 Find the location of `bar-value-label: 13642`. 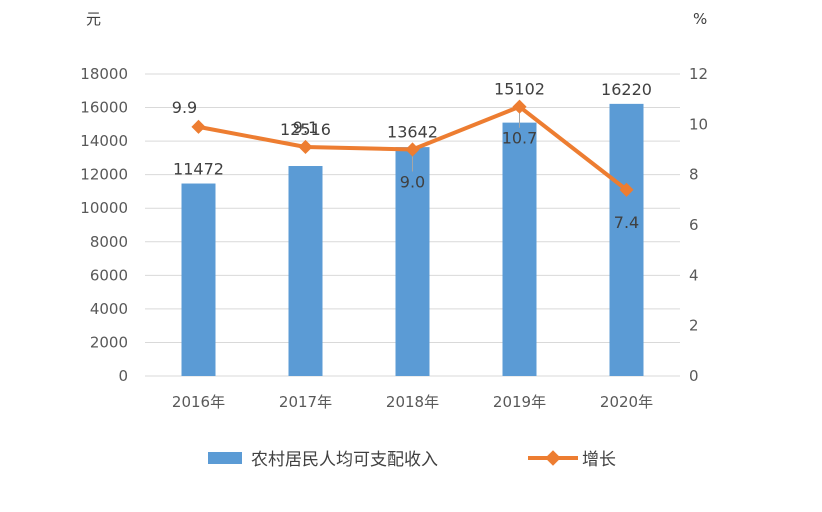

bar-value-label: 13642 is located at coordinates (412, 132).